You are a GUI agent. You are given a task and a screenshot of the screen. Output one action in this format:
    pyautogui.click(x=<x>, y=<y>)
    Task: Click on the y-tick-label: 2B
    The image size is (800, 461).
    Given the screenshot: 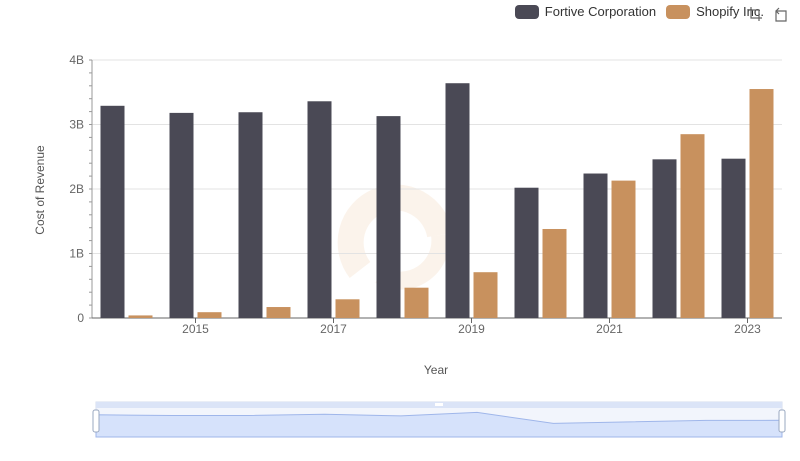 What is the action you would take?
    pyautogui.click(x=76, y=189)
    